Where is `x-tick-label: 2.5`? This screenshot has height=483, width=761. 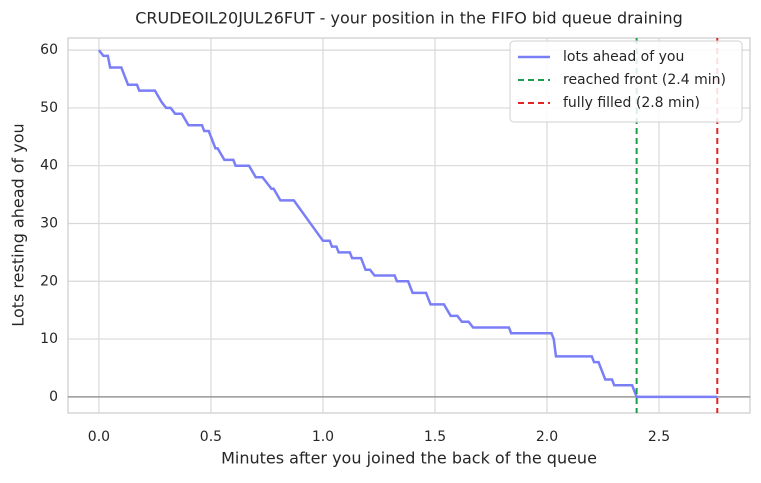
x-tick-label: 2.5 is located at coordinates (659, 437).